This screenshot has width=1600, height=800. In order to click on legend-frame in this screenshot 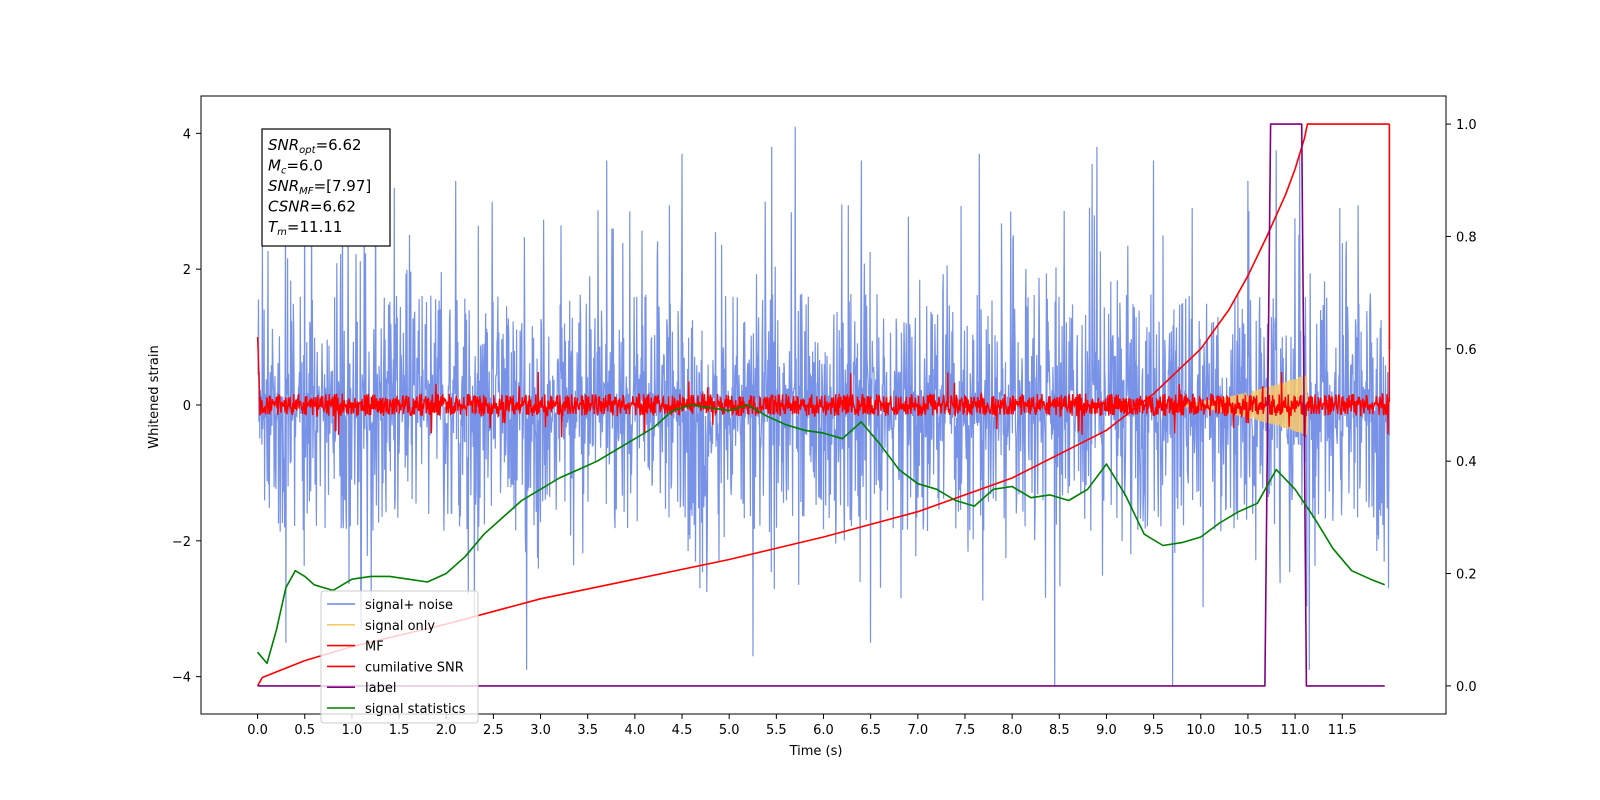, I will do `click(399, 657)`.